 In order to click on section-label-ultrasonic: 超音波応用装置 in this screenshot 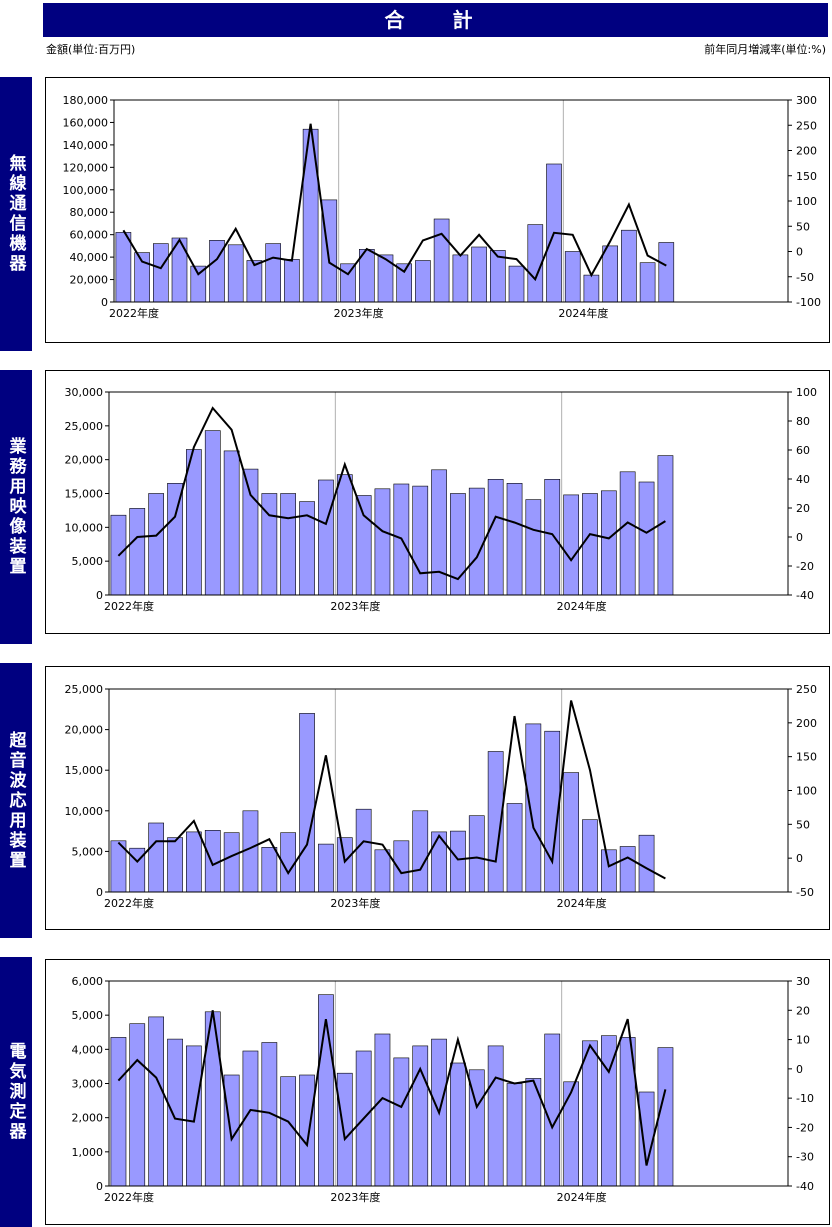, I will do `click(16, 800)`.